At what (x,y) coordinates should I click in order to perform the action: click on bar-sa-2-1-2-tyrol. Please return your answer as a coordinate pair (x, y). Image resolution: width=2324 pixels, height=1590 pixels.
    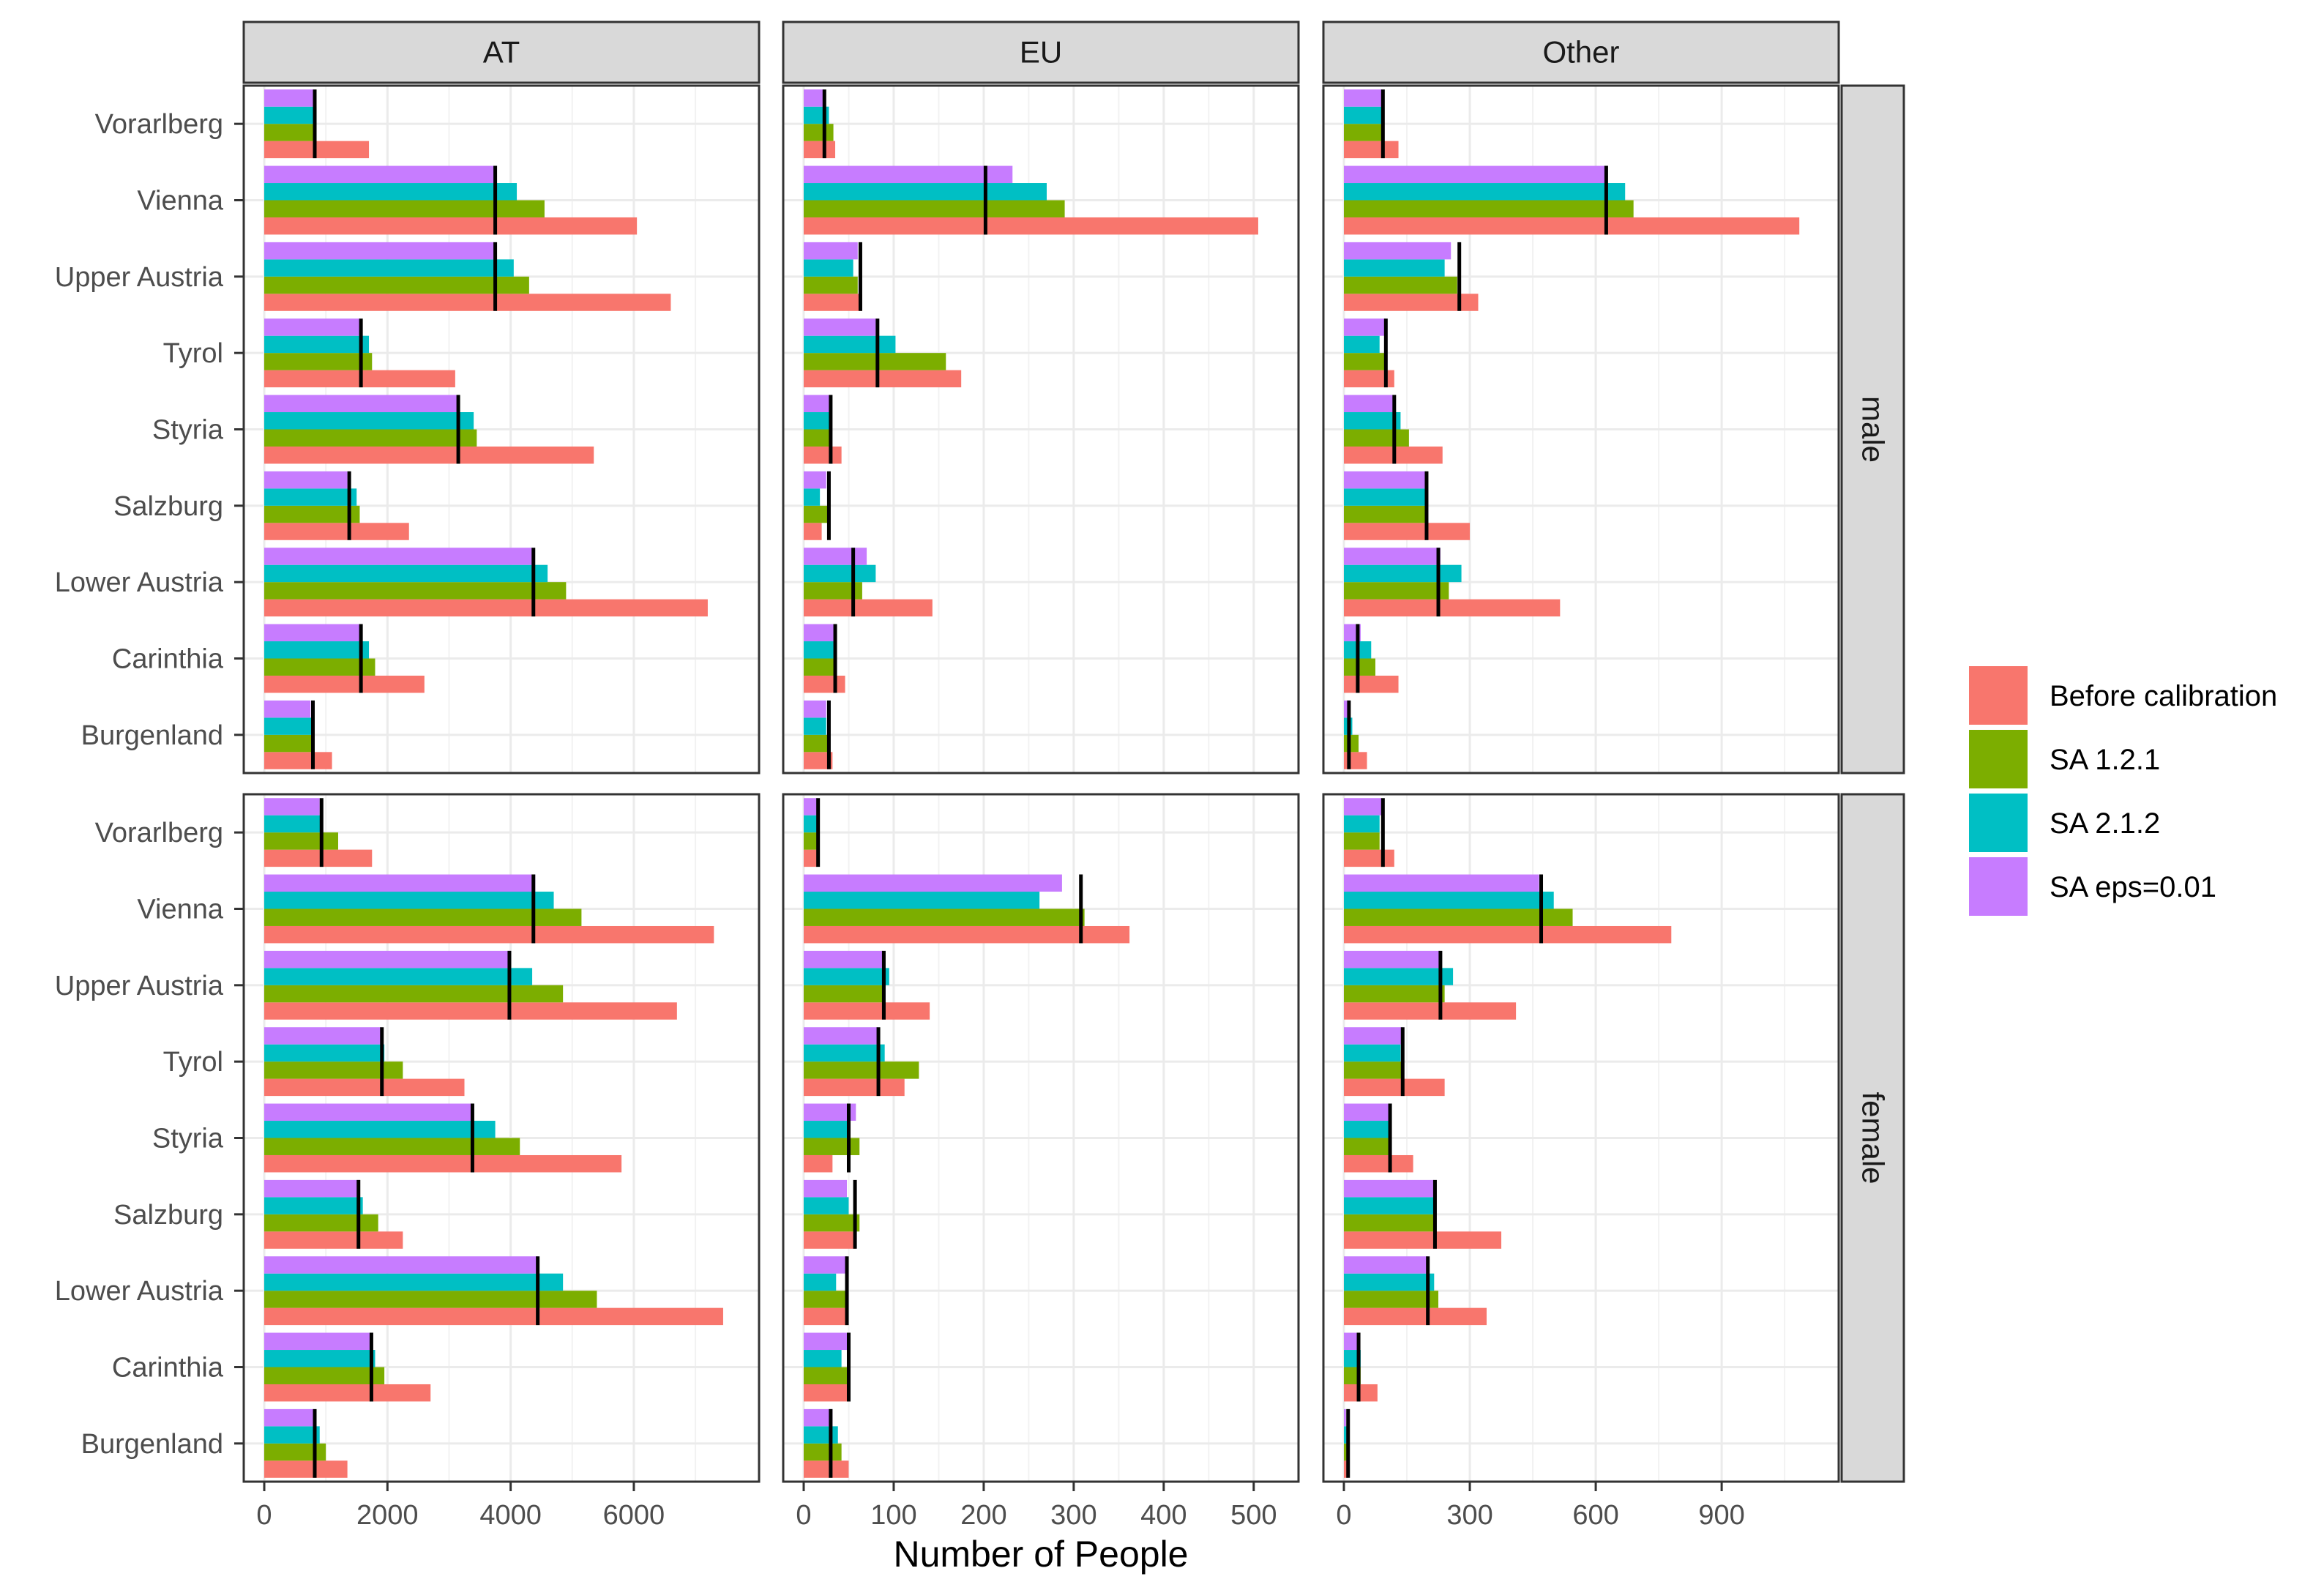
    Looking at the image, I should click on (850, 344).